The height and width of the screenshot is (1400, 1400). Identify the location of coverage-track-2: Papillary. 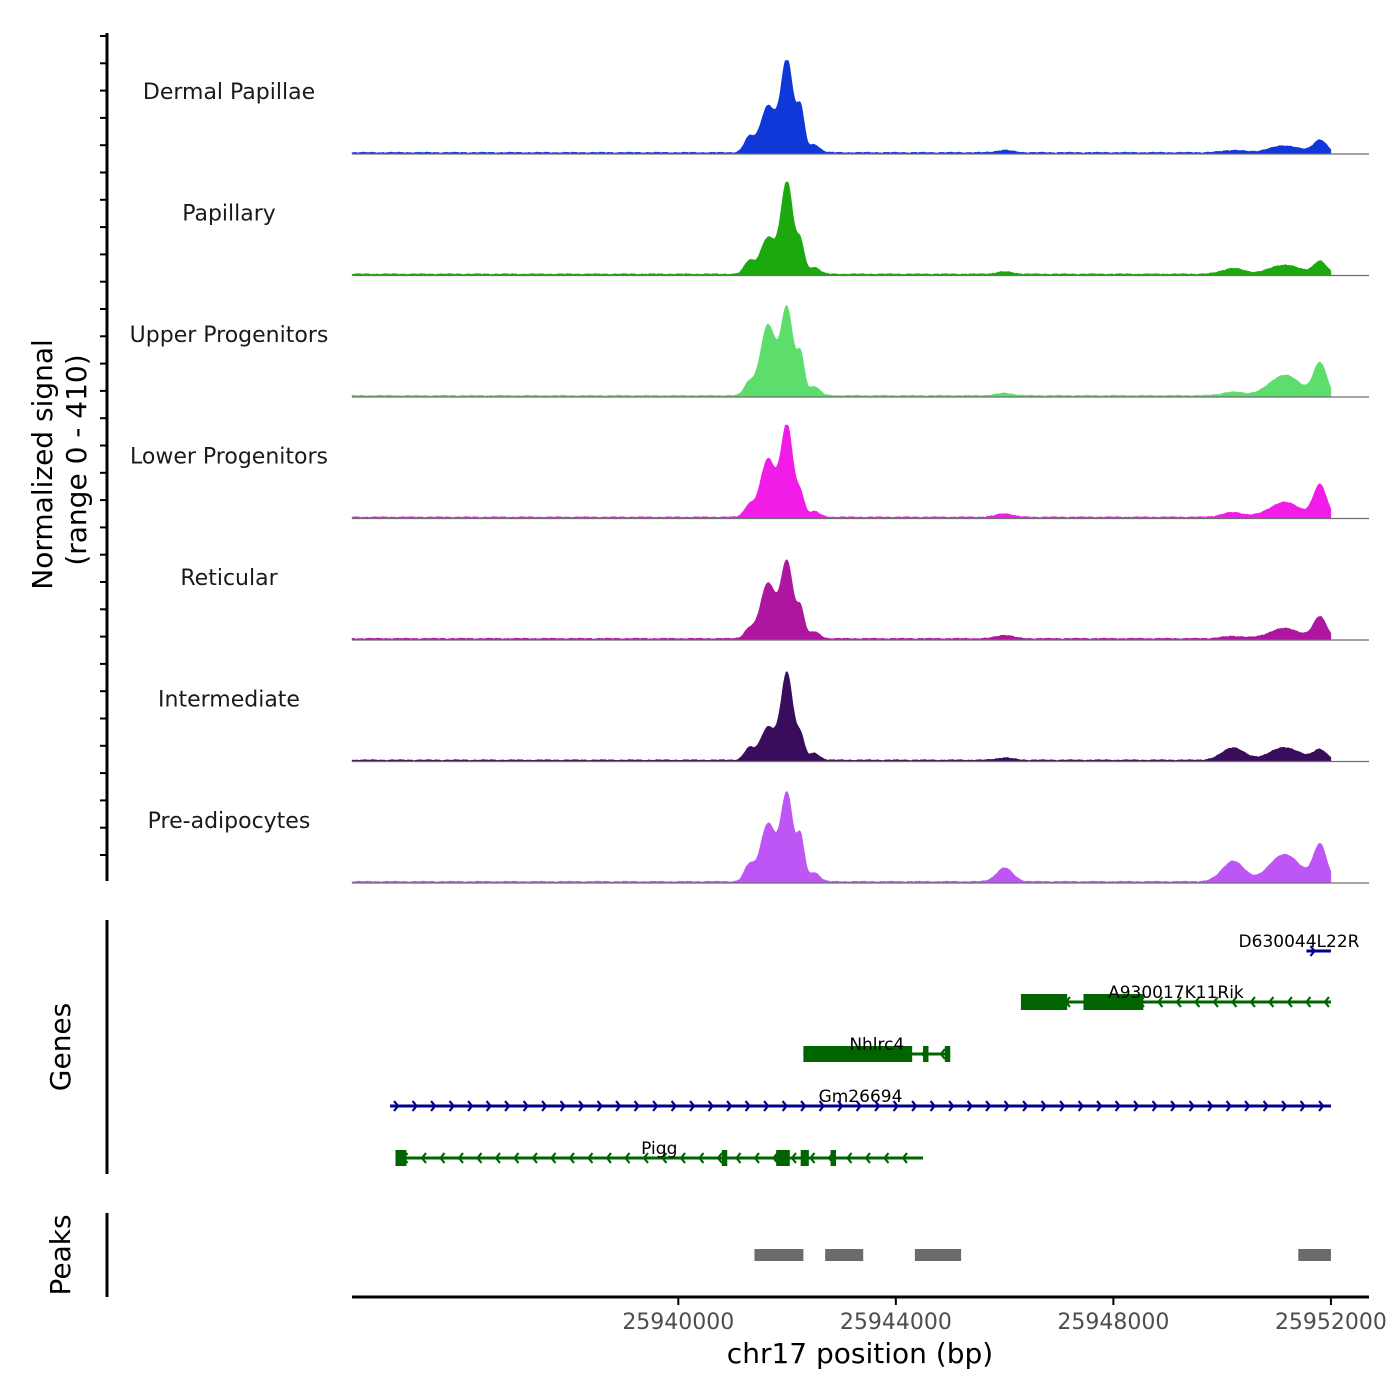
(775, 229).